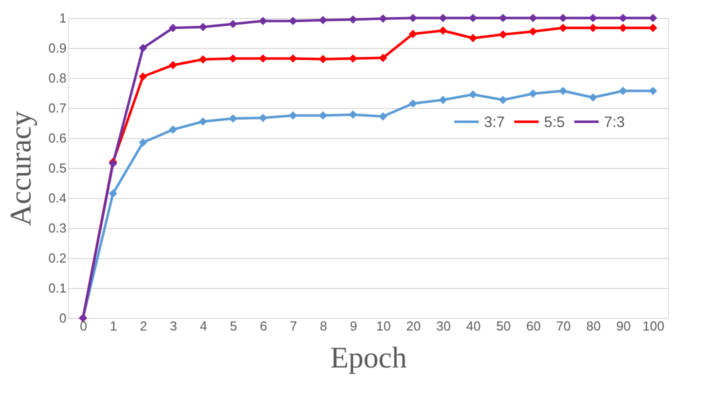 Image resolution: width=719 pixels, height=408 pixels. What do you see at coordinates (174, 326) in the screenshot?
I see `x-tick-label: 3` at bounding box center [174, 326].